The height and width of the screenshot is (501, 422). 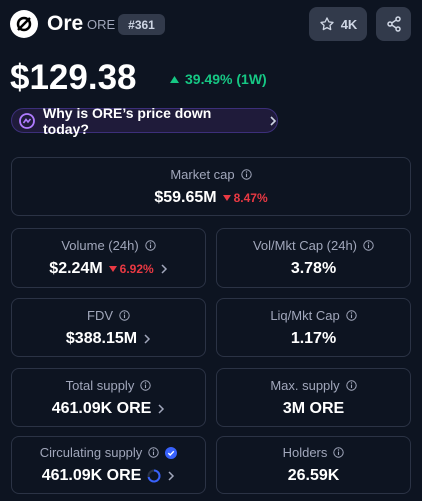 I want to click on stat-card: Market cap $59.65M 8.47%, so click(x=211, y=186).